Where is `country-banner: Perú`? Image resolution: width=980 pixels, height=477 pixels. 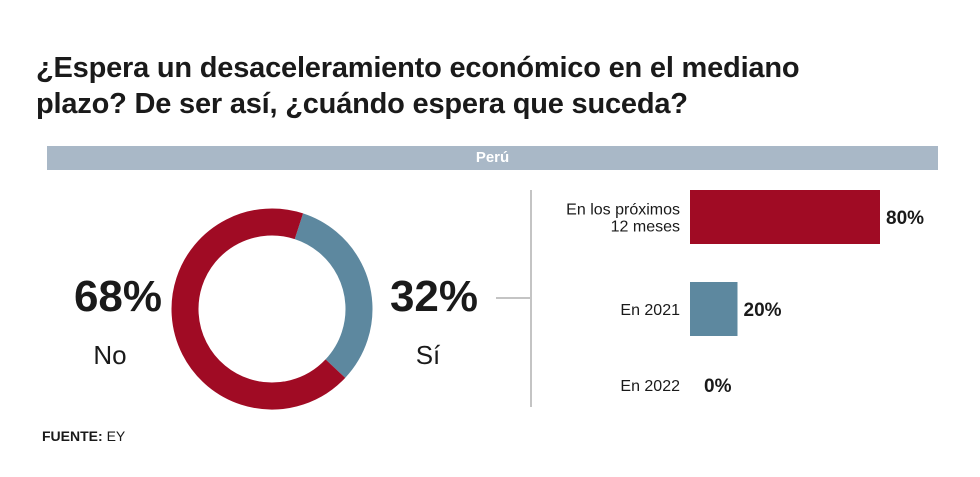 country-banner: Perú is located at coordinates (492, 158).